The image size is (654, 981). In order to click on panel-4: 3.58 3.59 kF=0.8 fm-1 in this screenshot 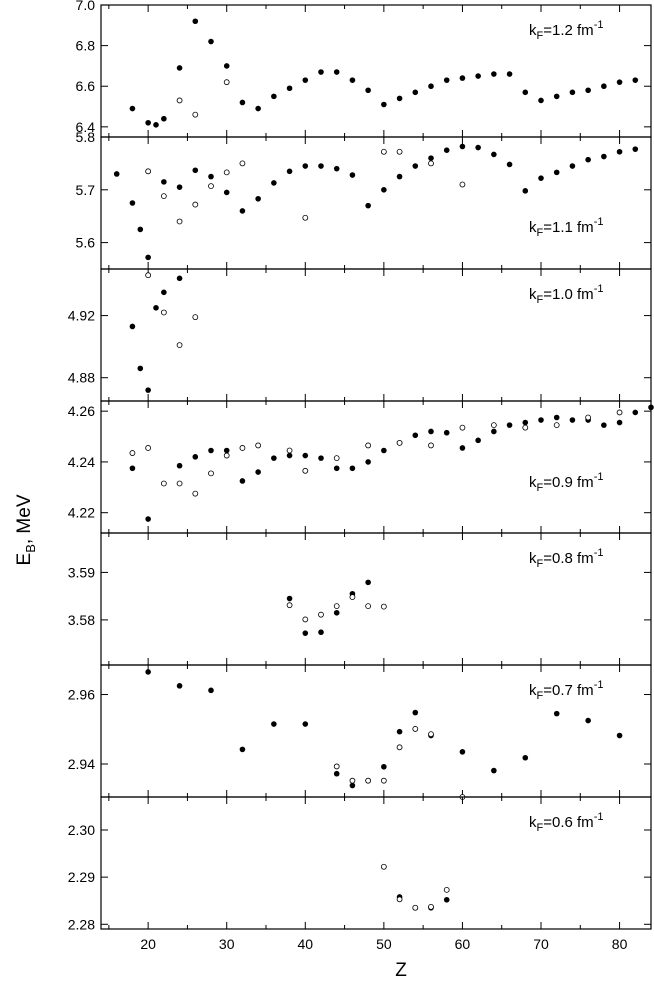, I will do `click(360, 599)`.